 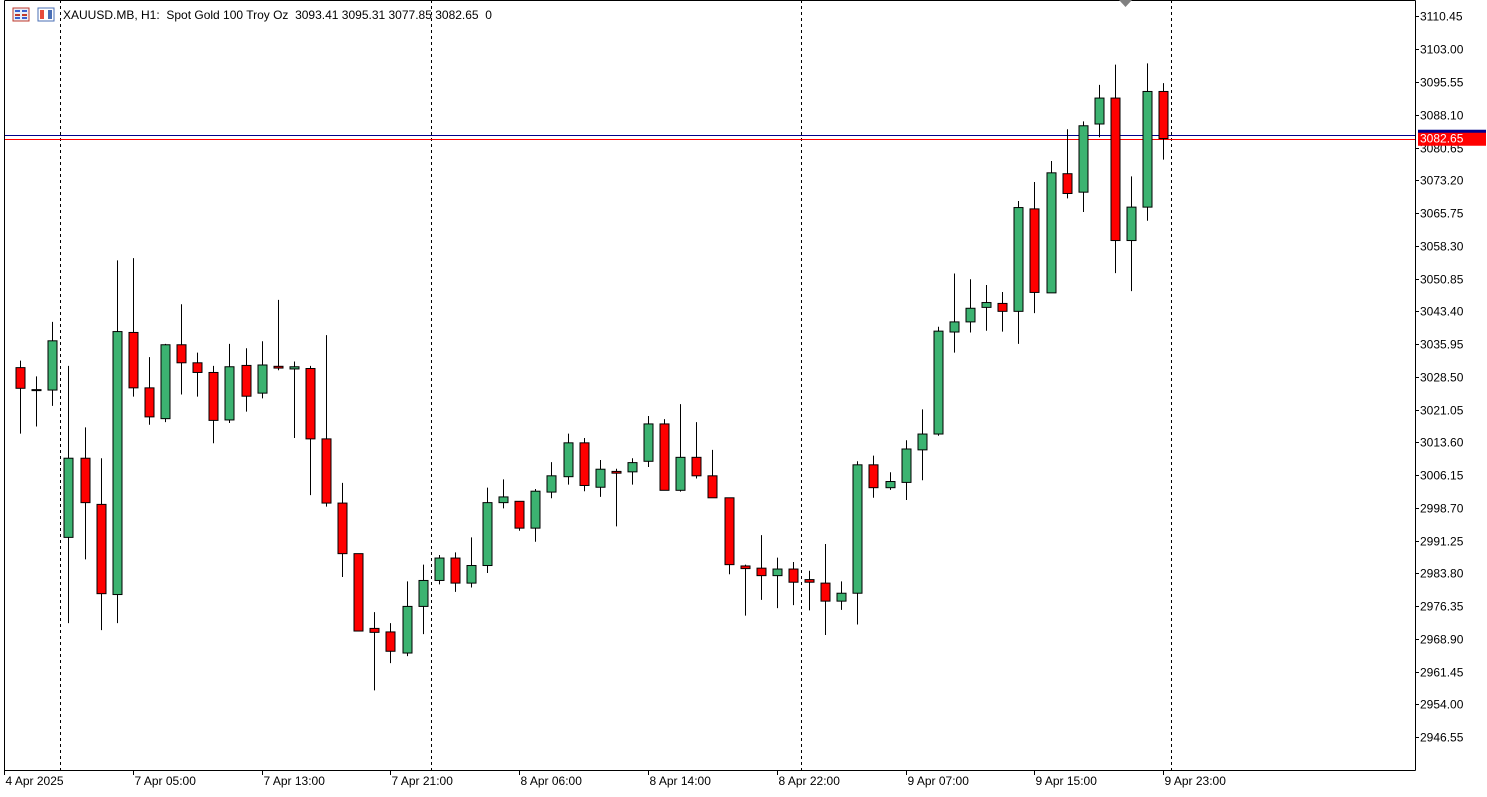 I want to click on current-price-tag: 3082.65, so click(x=1452, y=137).